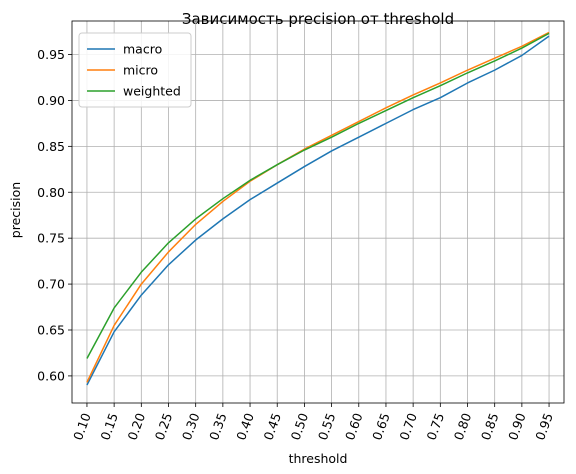 The width and height of the screenshot is (576, 474). What do you see at coordinates (51, 54) in the screenshot?
I see `y-tick-label: 0.95` at bounding box center [51, 54].